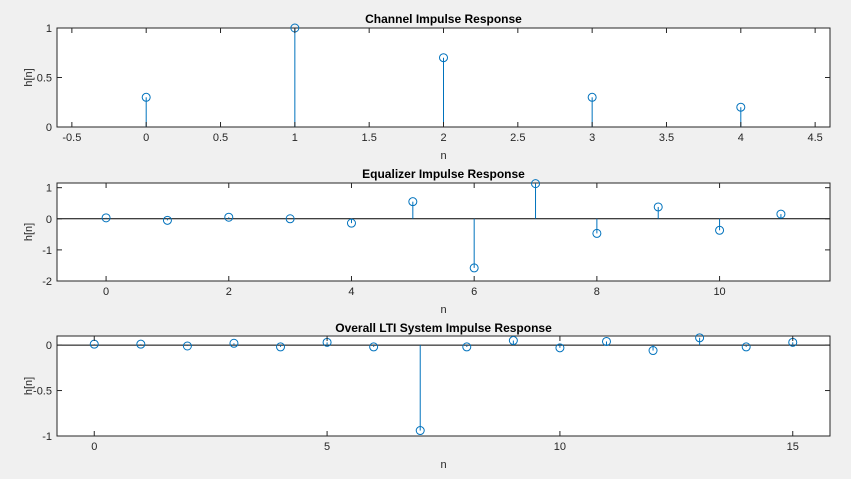  What do you see at coordinates (47, 282) in the screenshot?
I see `y-tick-label: -2` at bounding box center [47, 282].